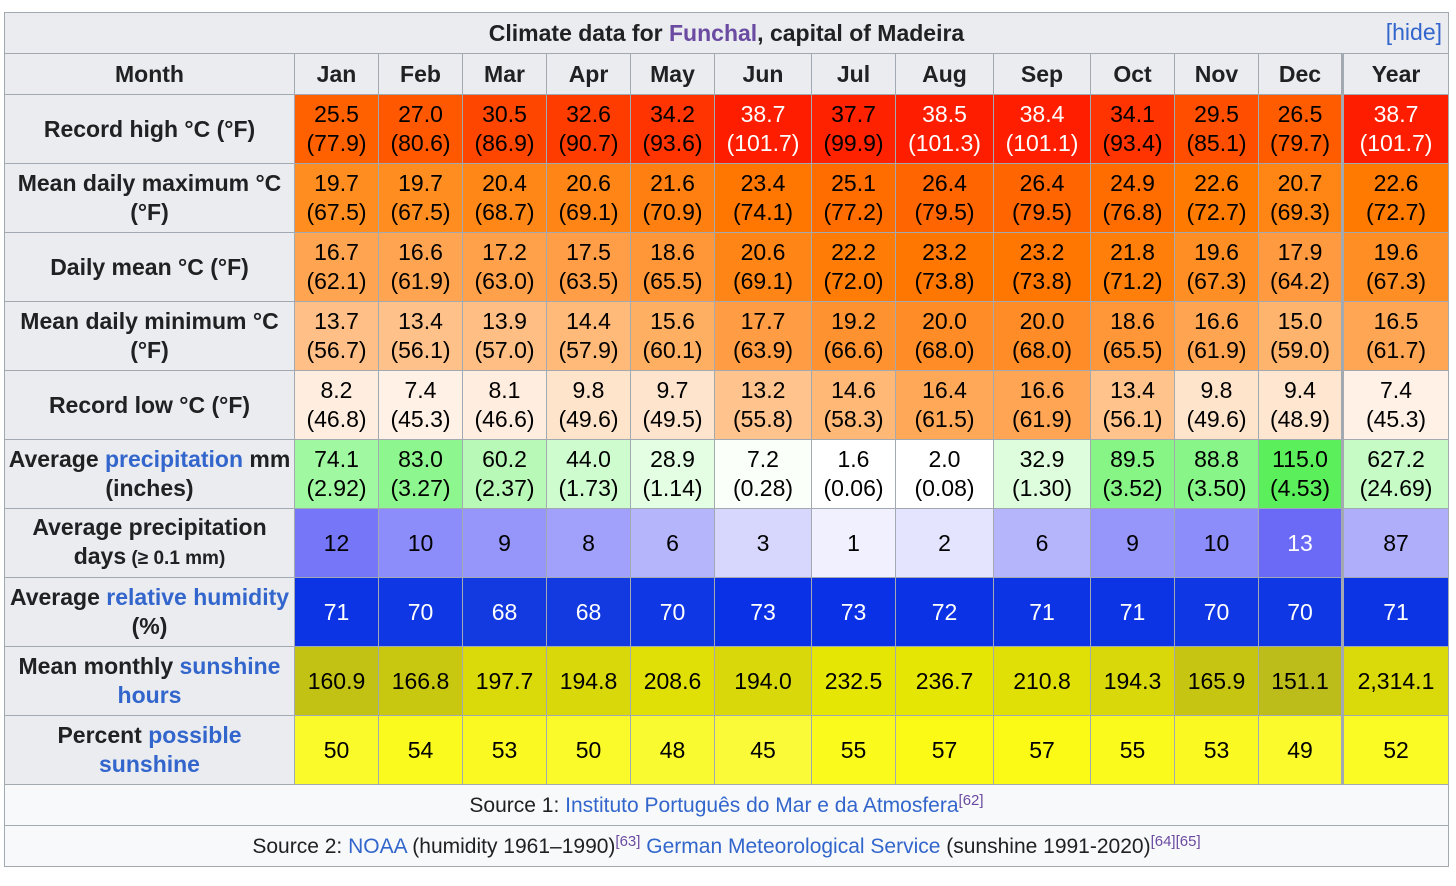 The image size is (1456, 886). I want to click on caption-suffix: , capital of Madeira, so click(861, 32).